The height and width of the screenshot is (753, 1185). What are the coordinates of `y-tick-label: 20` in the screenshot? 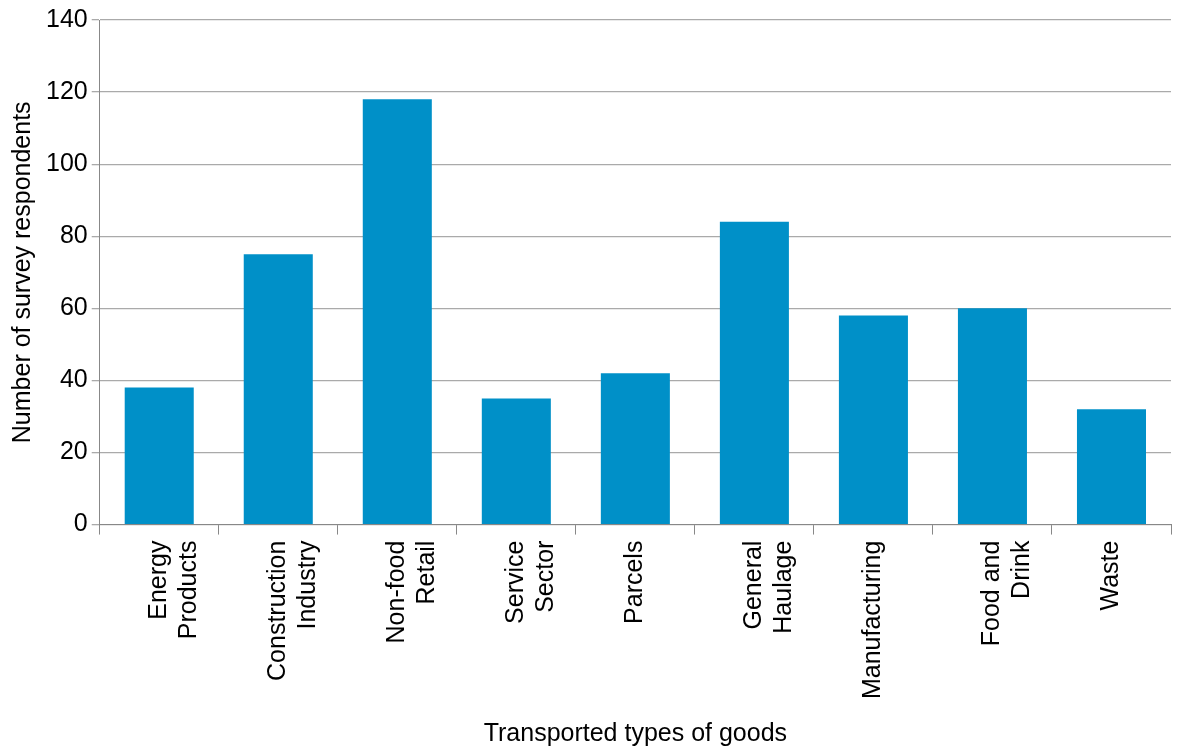 It's located at (73, 450).